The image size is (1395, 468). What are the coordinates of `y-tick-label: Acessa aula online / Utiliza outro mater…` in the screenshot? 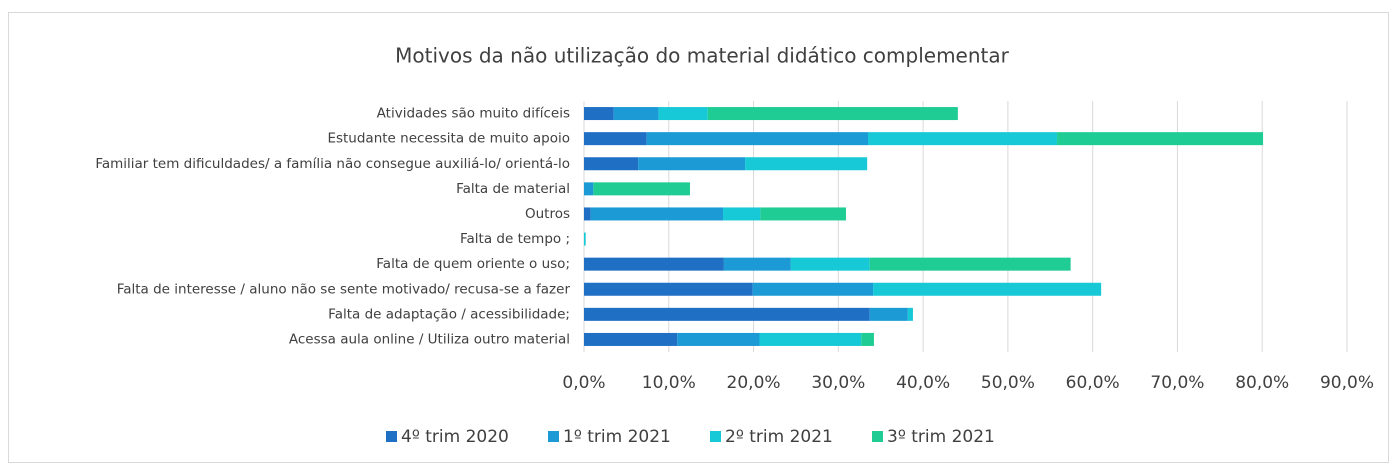 It's located at (429, 339).